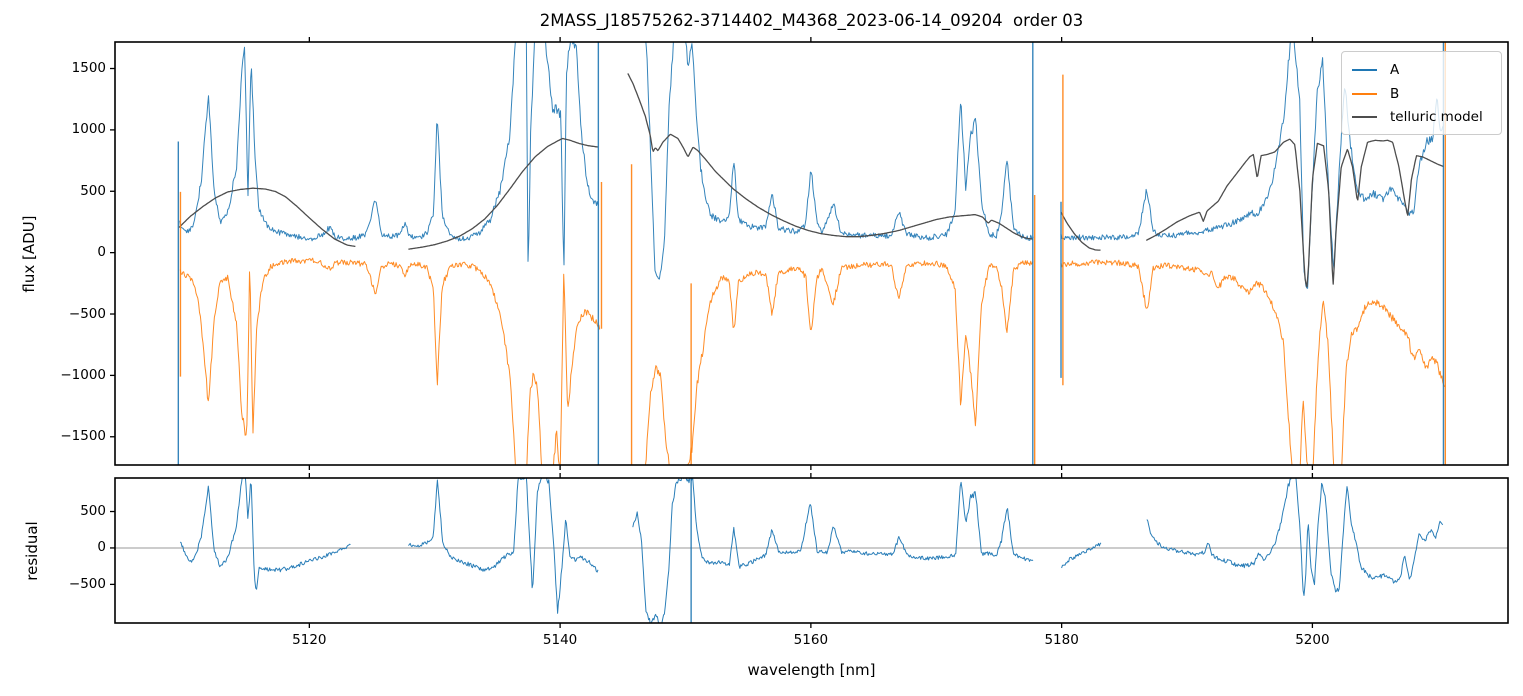 The width and height of the screenshot is (1523, 696). What do you see at coordinates (101, 252) in the screenshot?
I see `y-tick-label-main: 0` at bounding box center [101, 252].